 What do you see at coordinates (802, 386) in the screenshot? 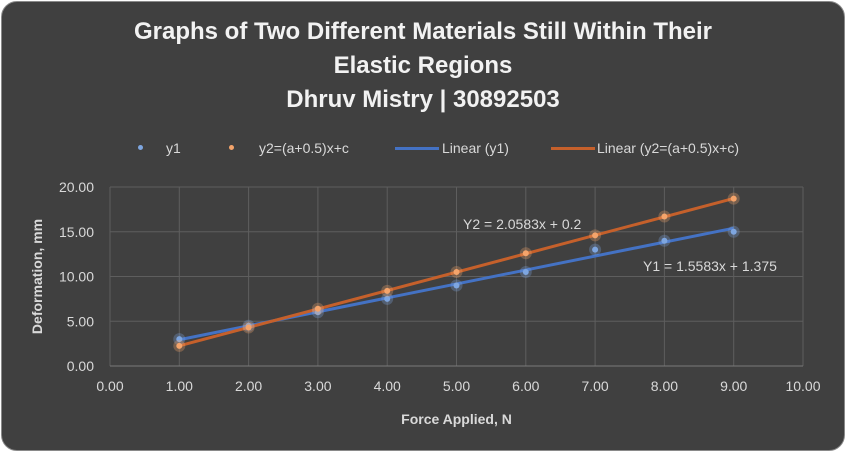
I see `x-tick-label: 10.00` at bounding box center [802, 386].